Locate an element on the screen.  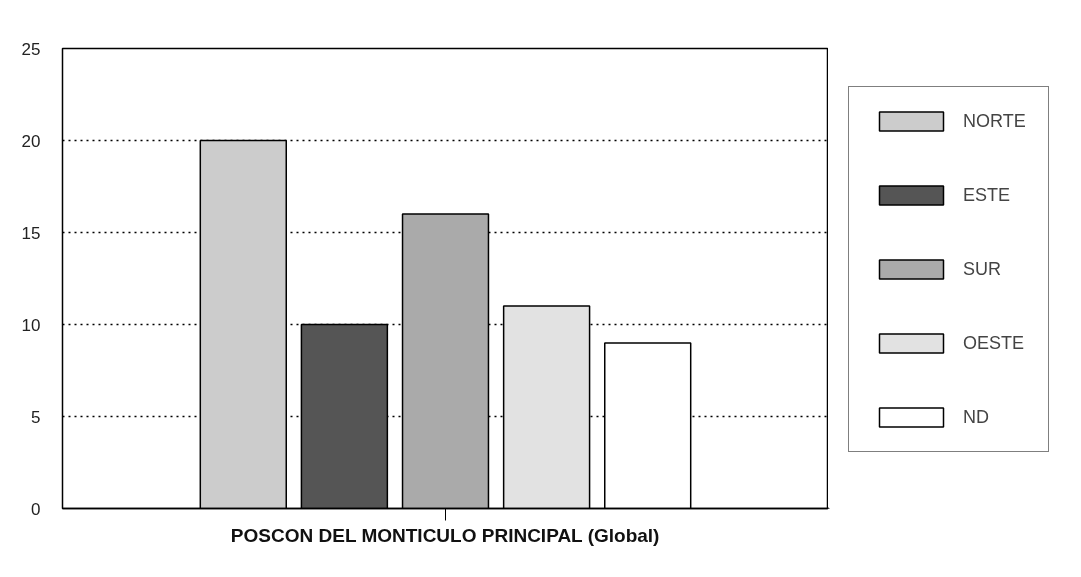
y-tick-label: 10 is located at coordinates (31, 325).